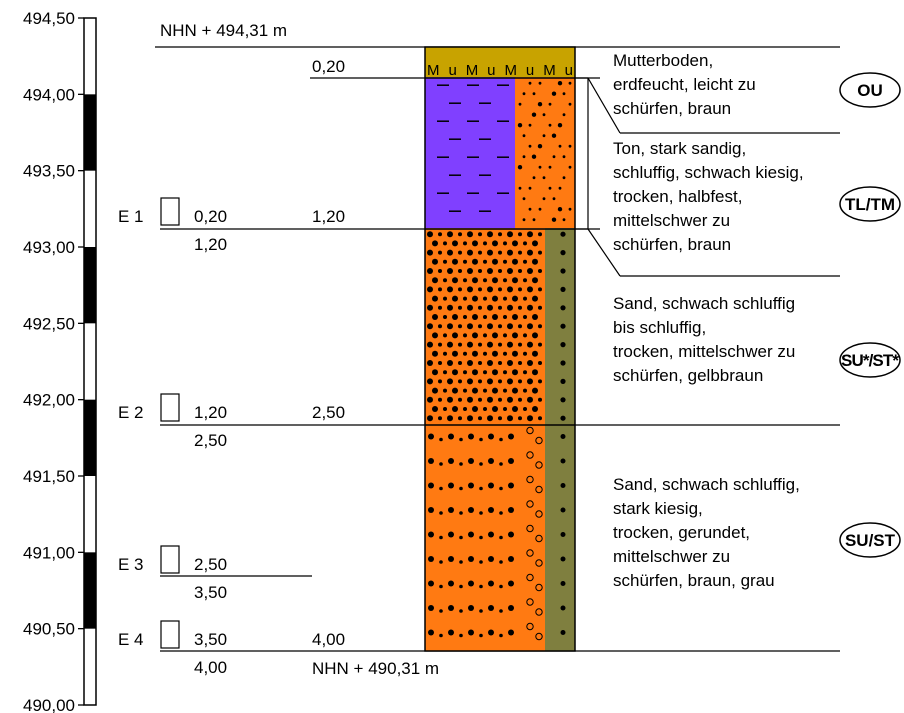 The width and height of the screenshot is (904, 713). I want to click on description-line: schürfen, braun, so click(672, 244).